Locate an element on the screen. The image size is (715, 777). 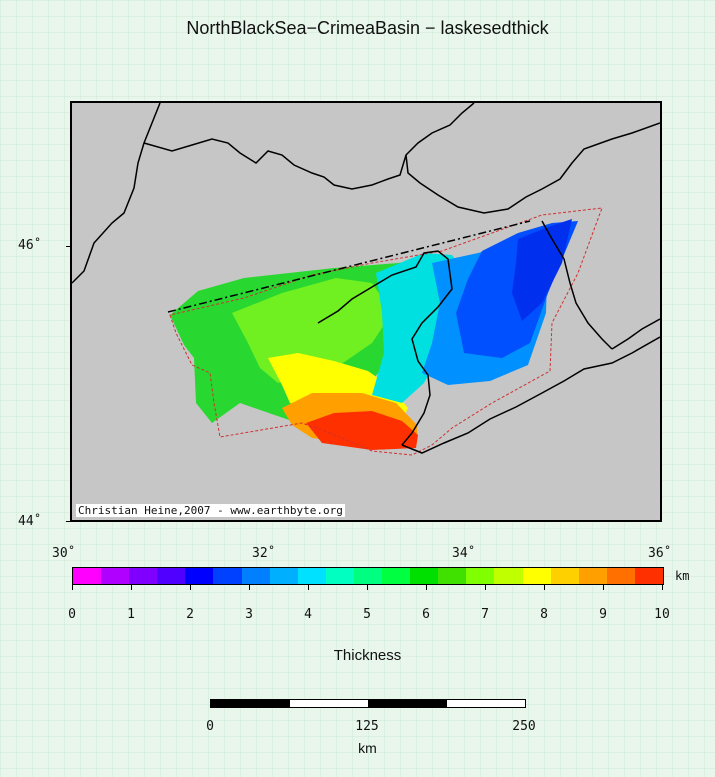
coast-azov is located at coordinates (532, 168).